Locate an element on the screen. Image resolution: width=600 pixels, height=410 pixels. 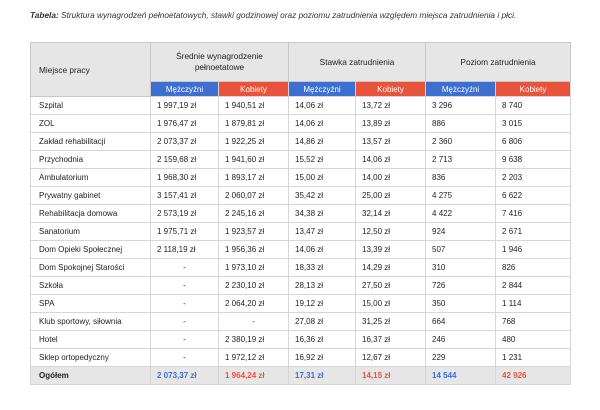
cell: 480 is located at coordinates (533, 339).